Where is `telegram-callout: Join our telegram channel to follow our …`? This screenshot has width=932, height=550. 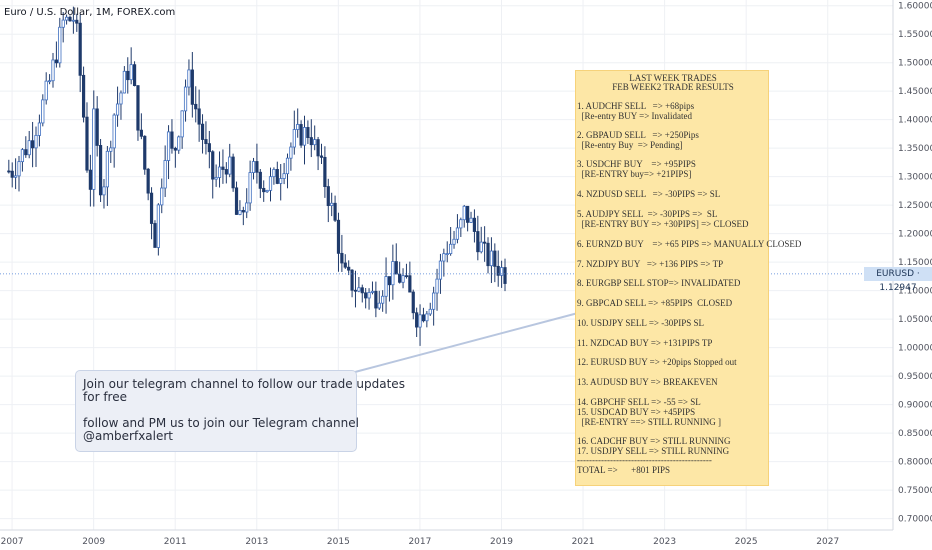 telegram-callout: Join our telegram channel to follow our … is located at coordinates (240, 411).